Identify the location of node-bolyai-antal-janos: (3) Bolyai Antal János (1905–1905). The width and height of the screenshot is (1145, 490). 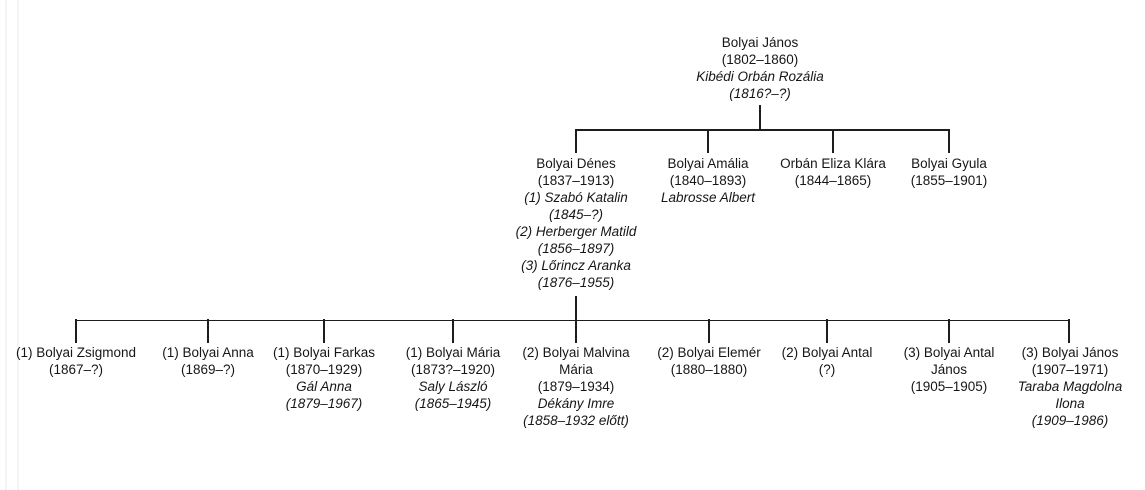
(949, 369).